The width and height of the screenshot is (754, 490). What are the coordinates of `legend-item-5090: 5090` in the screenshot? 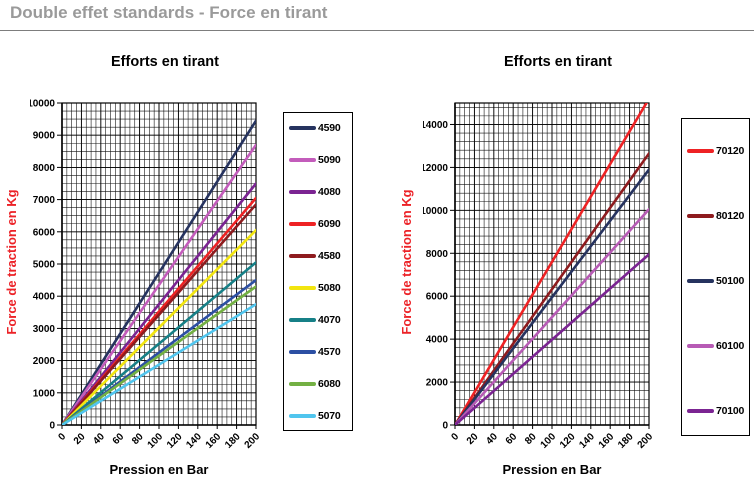 It's located at (318, 160).